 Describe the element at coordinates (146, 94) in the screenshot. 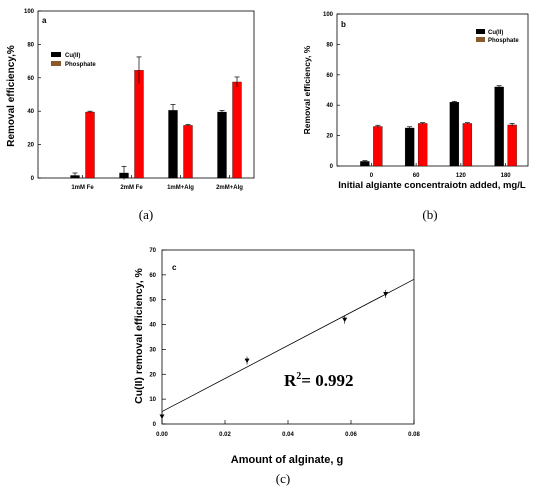

I see `panel-a-frame` at that location.